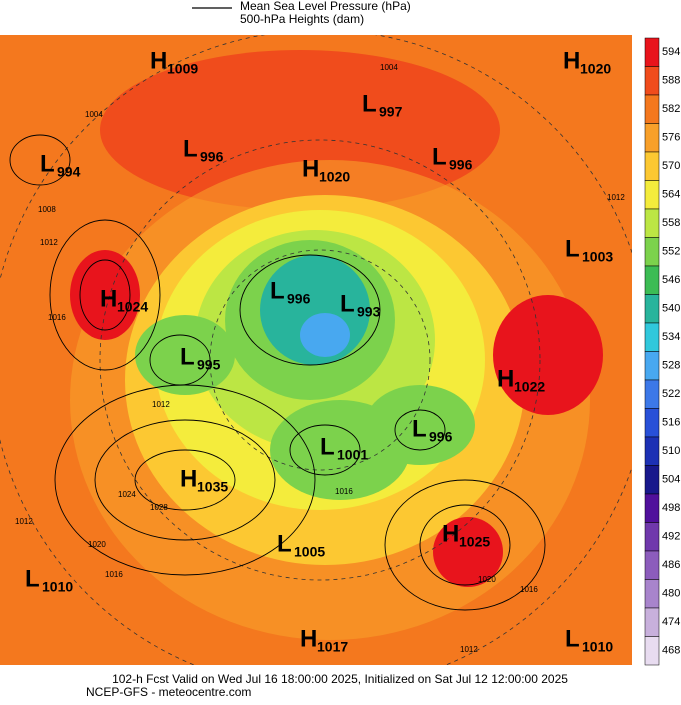  What do you see at coordinates (127, 494) in the screenshot?
I see `isobar-label: 1024` at bounding box center [127, 494].